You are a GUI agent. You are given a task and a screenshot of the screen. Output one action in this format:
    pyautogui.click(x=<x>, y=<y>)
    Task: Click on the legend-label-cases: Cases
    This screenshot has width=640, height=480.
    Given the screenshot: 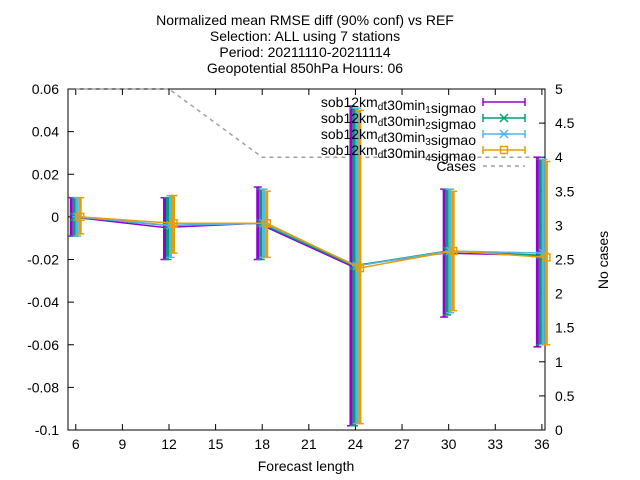 What is the action you would take?
    pyautogui.click(x=456, y=166)
    